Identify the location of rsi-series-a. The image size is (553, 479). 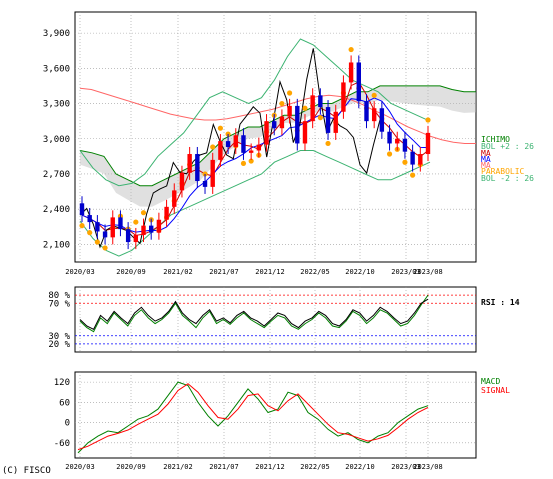
(254, 314).